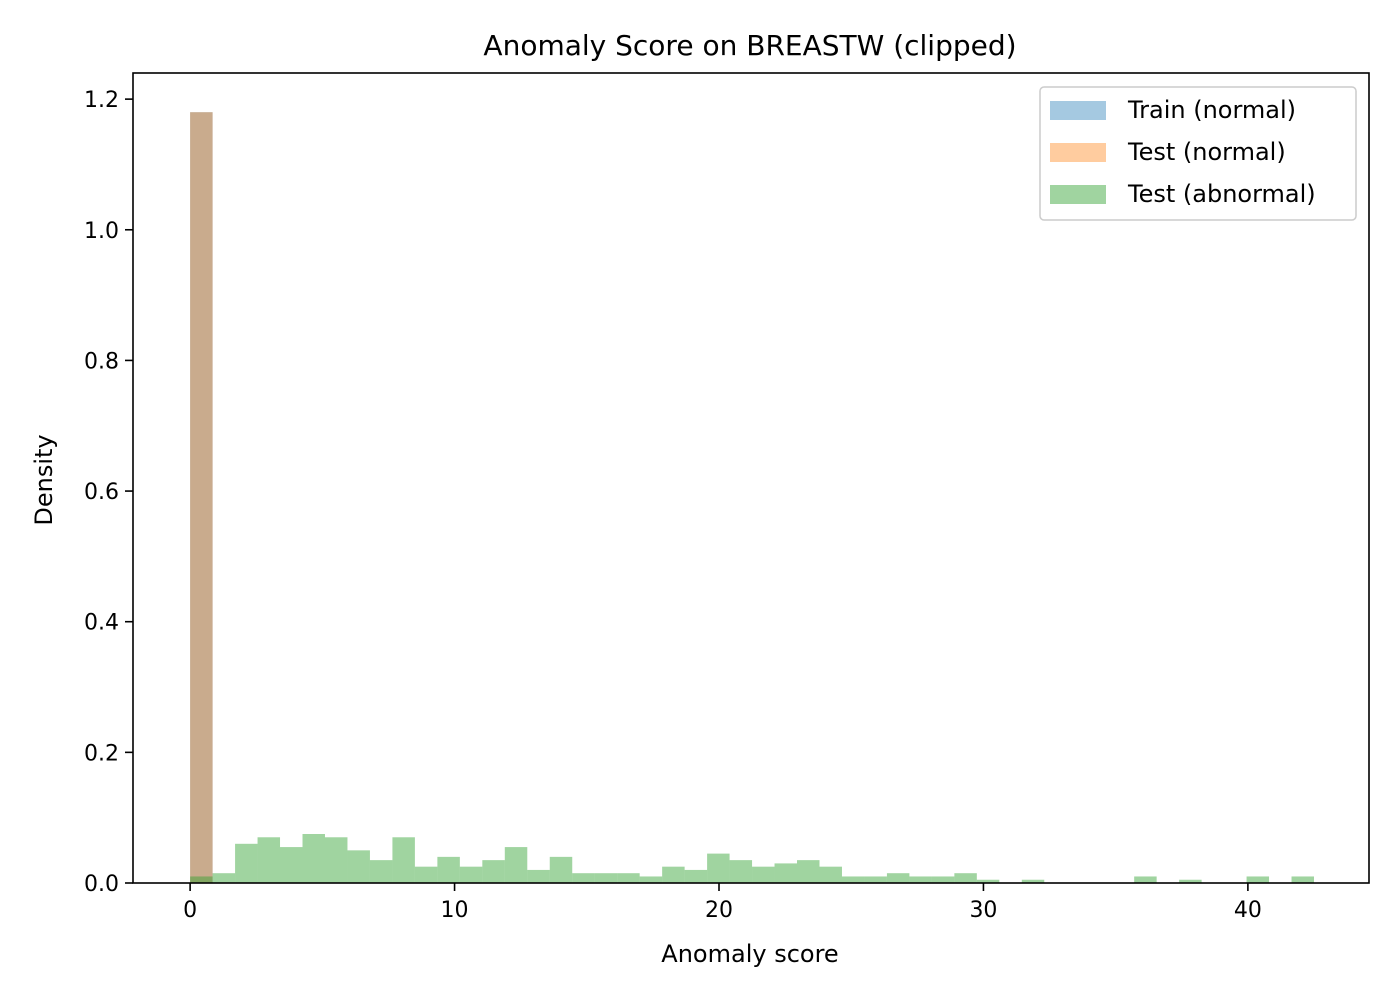 This screenshot has height=1000, width=1400. What do you see at coordinates (943, 879) in the screenshot?
I see `bar-series2-bin33` at bounding box center [943, 879].